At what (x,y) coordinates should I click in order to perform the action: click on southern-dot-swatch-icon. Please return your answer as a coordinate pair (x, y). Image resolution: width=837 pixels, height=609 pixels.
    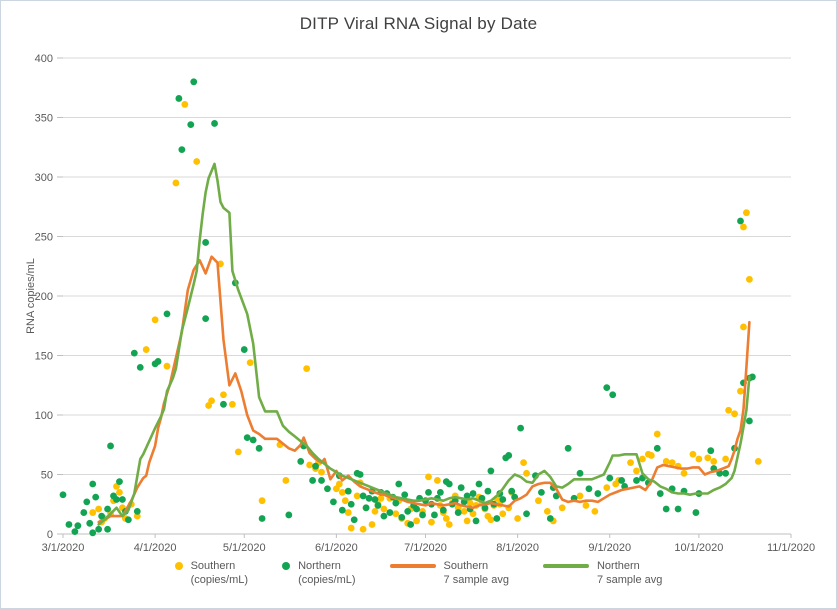
    Looking at the image, I should click on (178, 566).